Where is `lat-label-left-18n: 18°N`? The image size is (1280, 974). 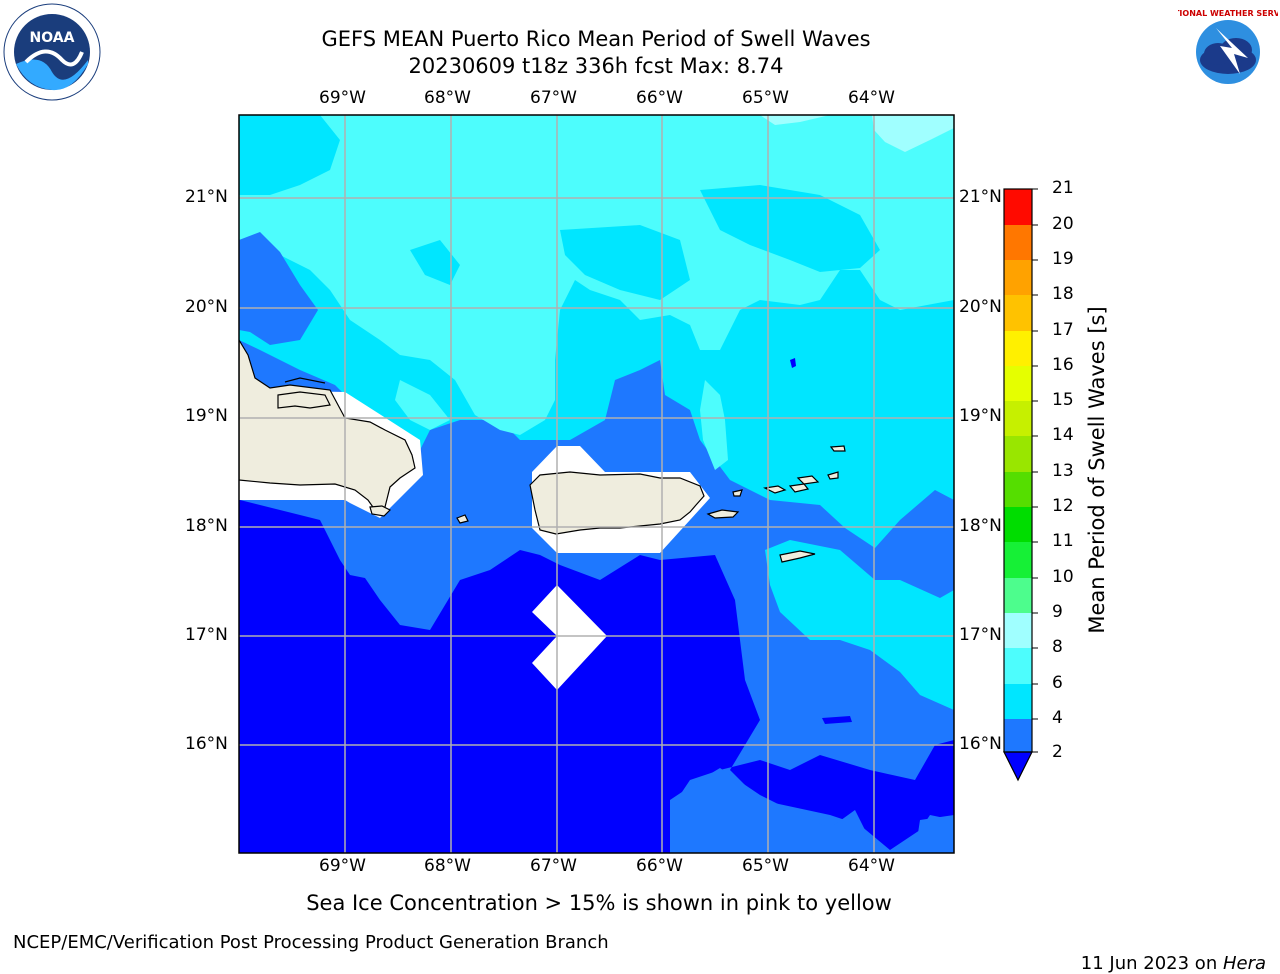 lat-label-left-18n: 18°N is located at coordinates (206, 526).